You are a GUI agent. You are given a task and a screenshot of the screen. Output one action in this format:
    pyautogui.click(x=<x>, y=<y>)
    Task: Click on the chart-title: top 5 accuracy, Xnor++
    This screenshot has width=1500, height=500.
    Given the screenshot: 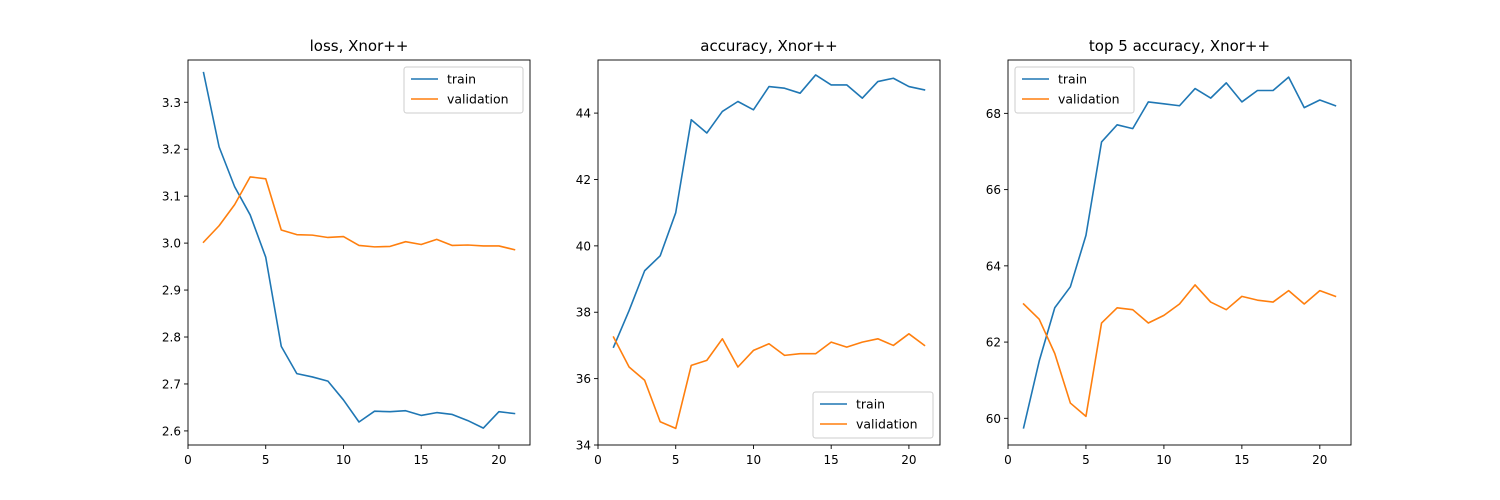 What is the action you would take?
    pyautogui.click(x=1179, y=46)
    